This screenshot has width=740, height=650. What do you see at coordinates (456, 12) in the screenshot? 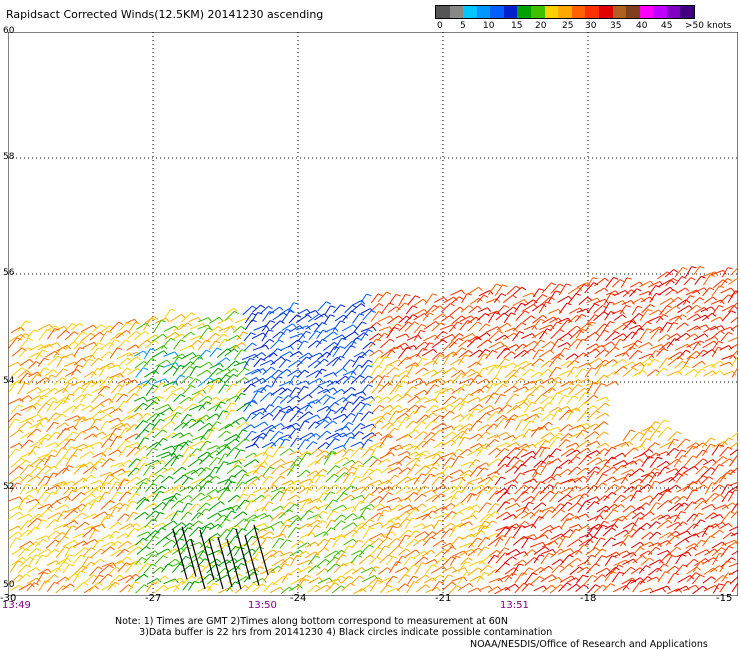
I see `colorbar-swatch` at bounding box center [456, 12].